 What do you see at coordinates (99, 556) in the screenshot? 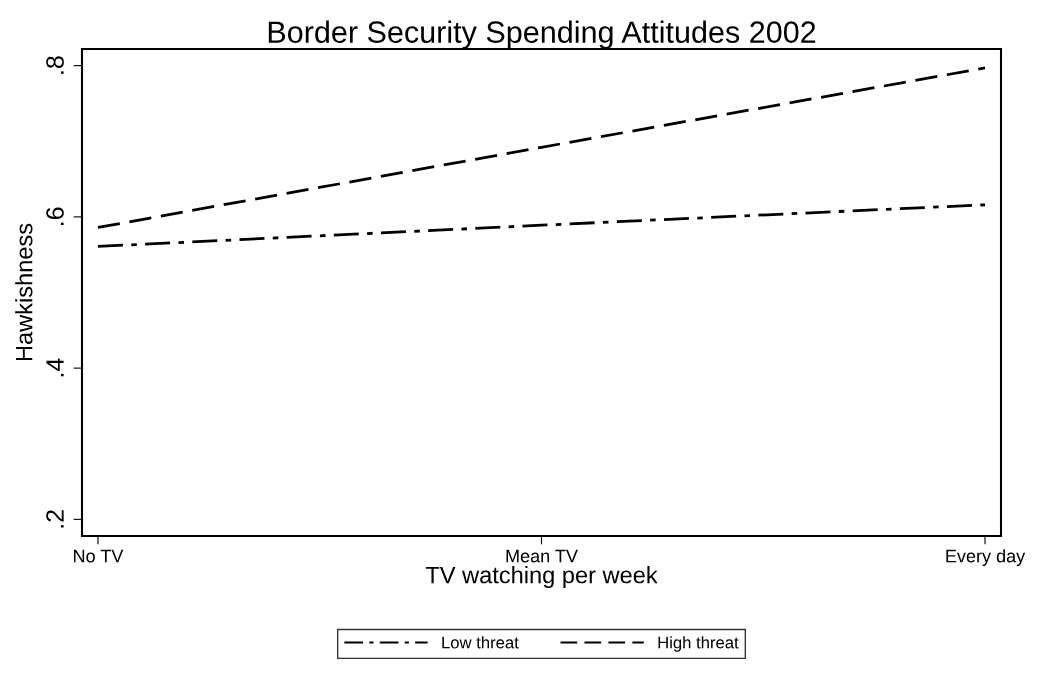
I see `x-tick-label: No TV` at bounding box center [99, 556].